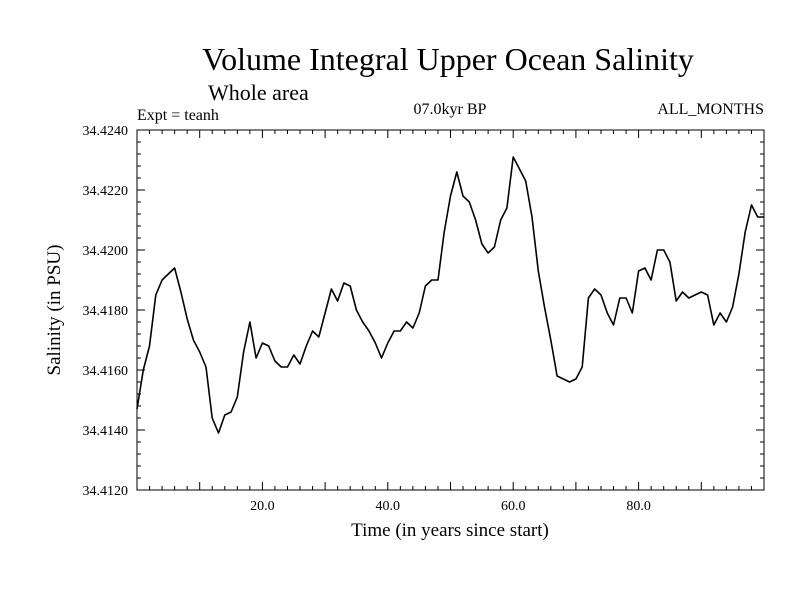  Describe the element at coordinates (450, 109) in the screenshot. I see `period-label: 07.0kyr BP` at that location.